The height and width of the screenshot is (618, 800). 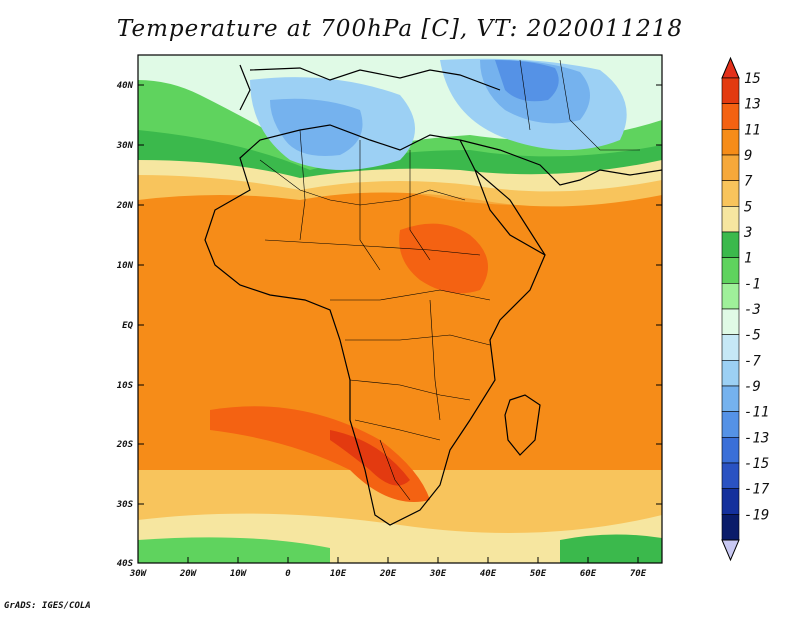 What do you see at coordinates (560, 162) in the screenshot?
I see `arabia-coast` at bounding box center [560, 162].